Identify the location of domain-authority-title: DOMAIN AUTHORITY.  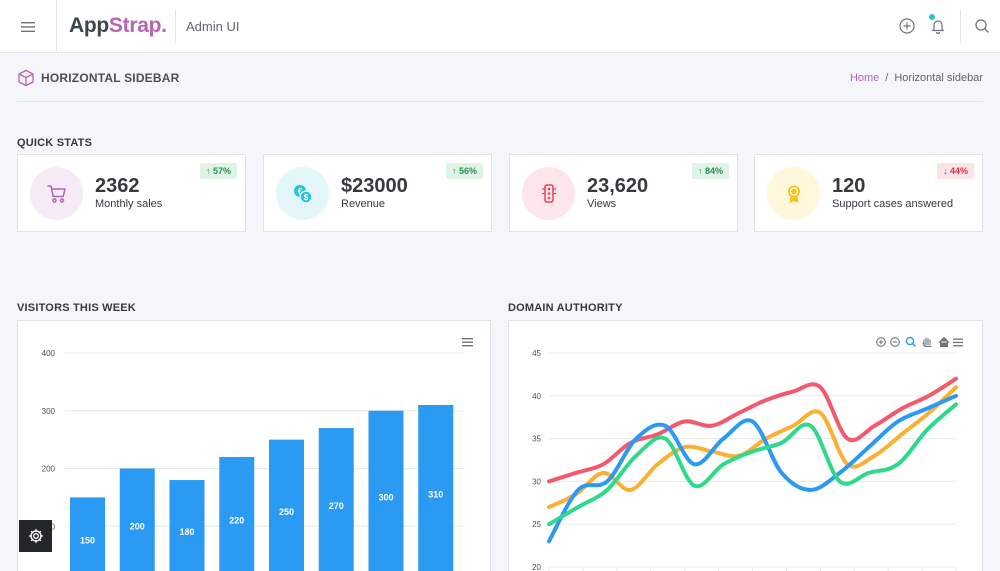
(565, 308).